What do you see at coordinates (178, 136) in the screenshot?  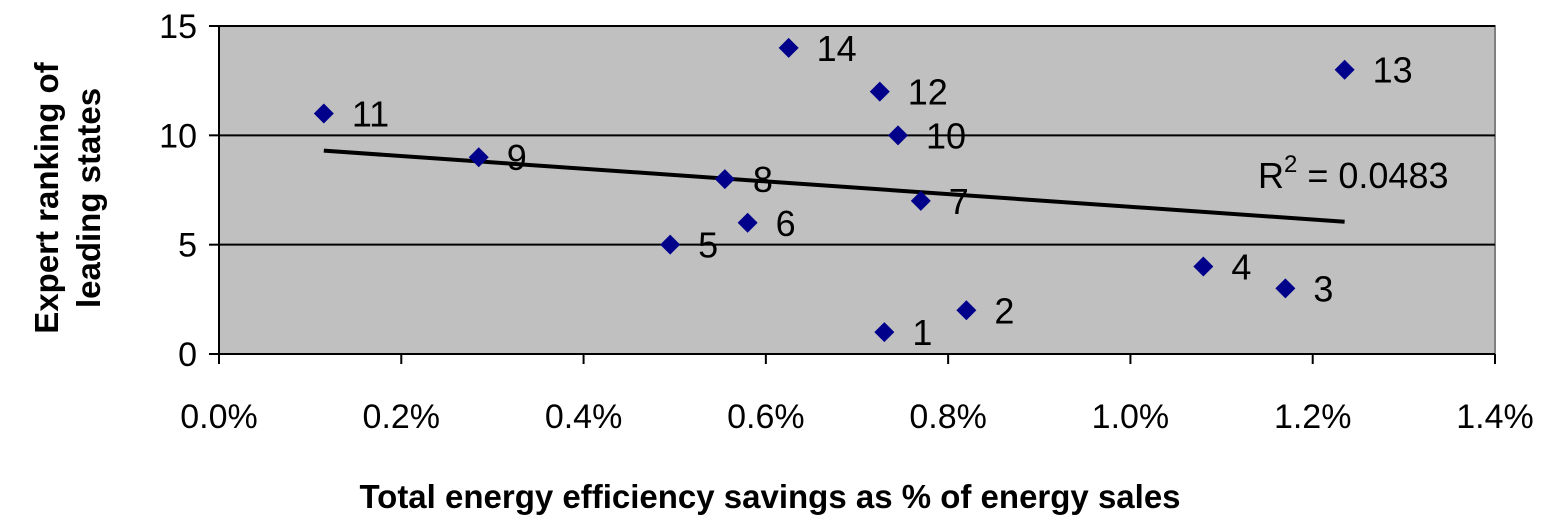 I see `y-tick-label: 10` at bounding box center [178, 136].